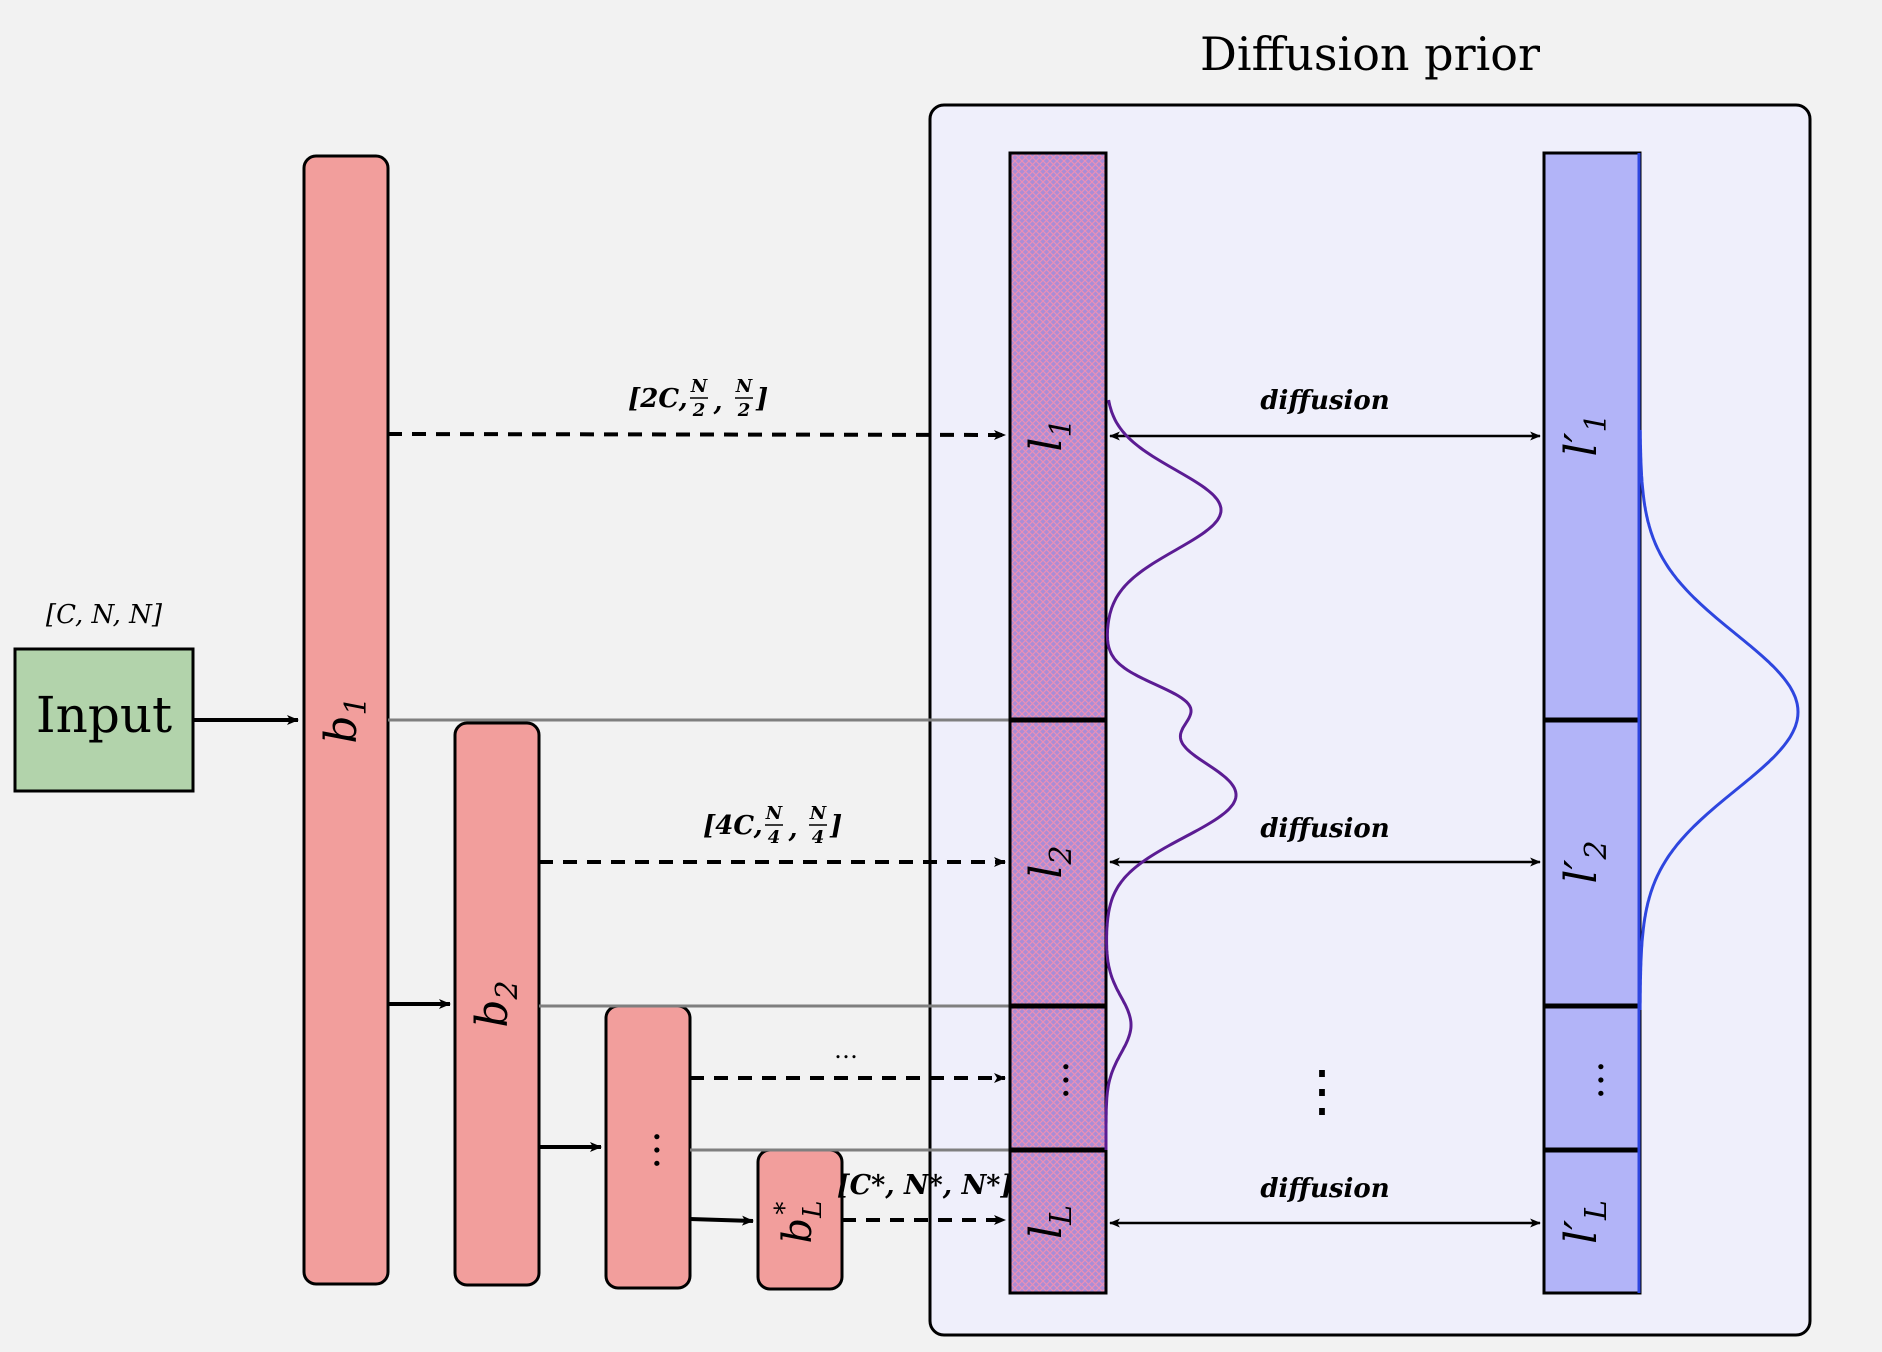 This screenshot has width=1882, height=1352. What do you see at coordinates (925, 1185) in the screenshot?
I see `skip-shape-4: [C*, N*, N*]` at bounding box center [925, 1185].